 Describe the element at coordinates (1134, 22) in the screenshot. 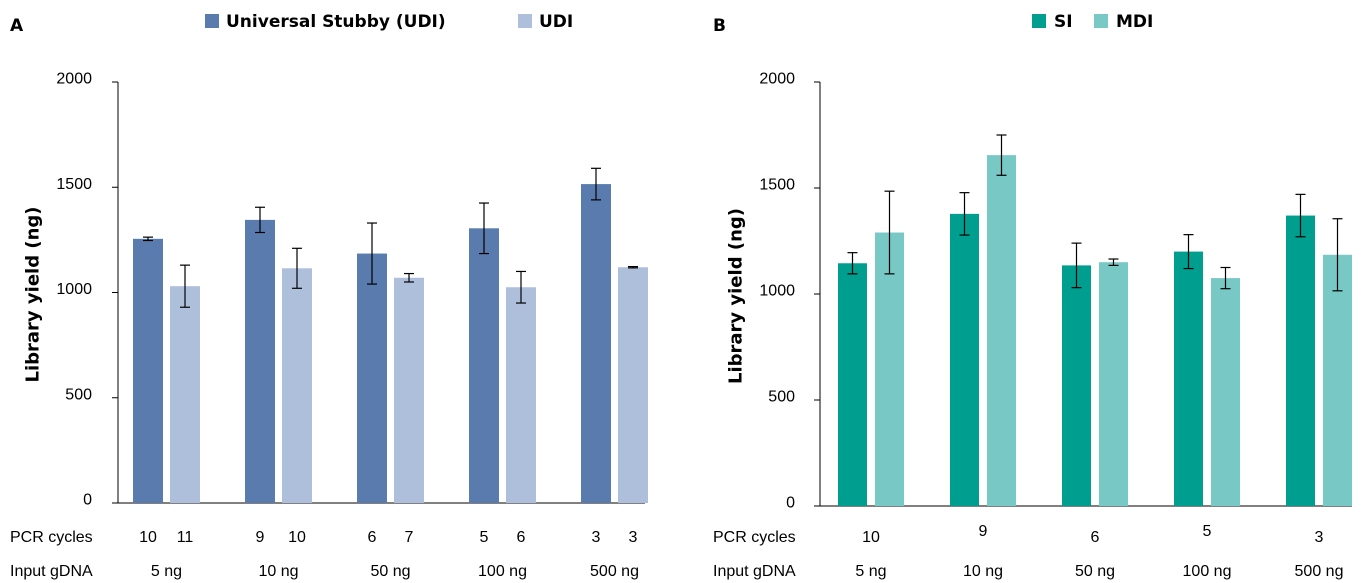

I see `legend-entry: MDI` at that location.